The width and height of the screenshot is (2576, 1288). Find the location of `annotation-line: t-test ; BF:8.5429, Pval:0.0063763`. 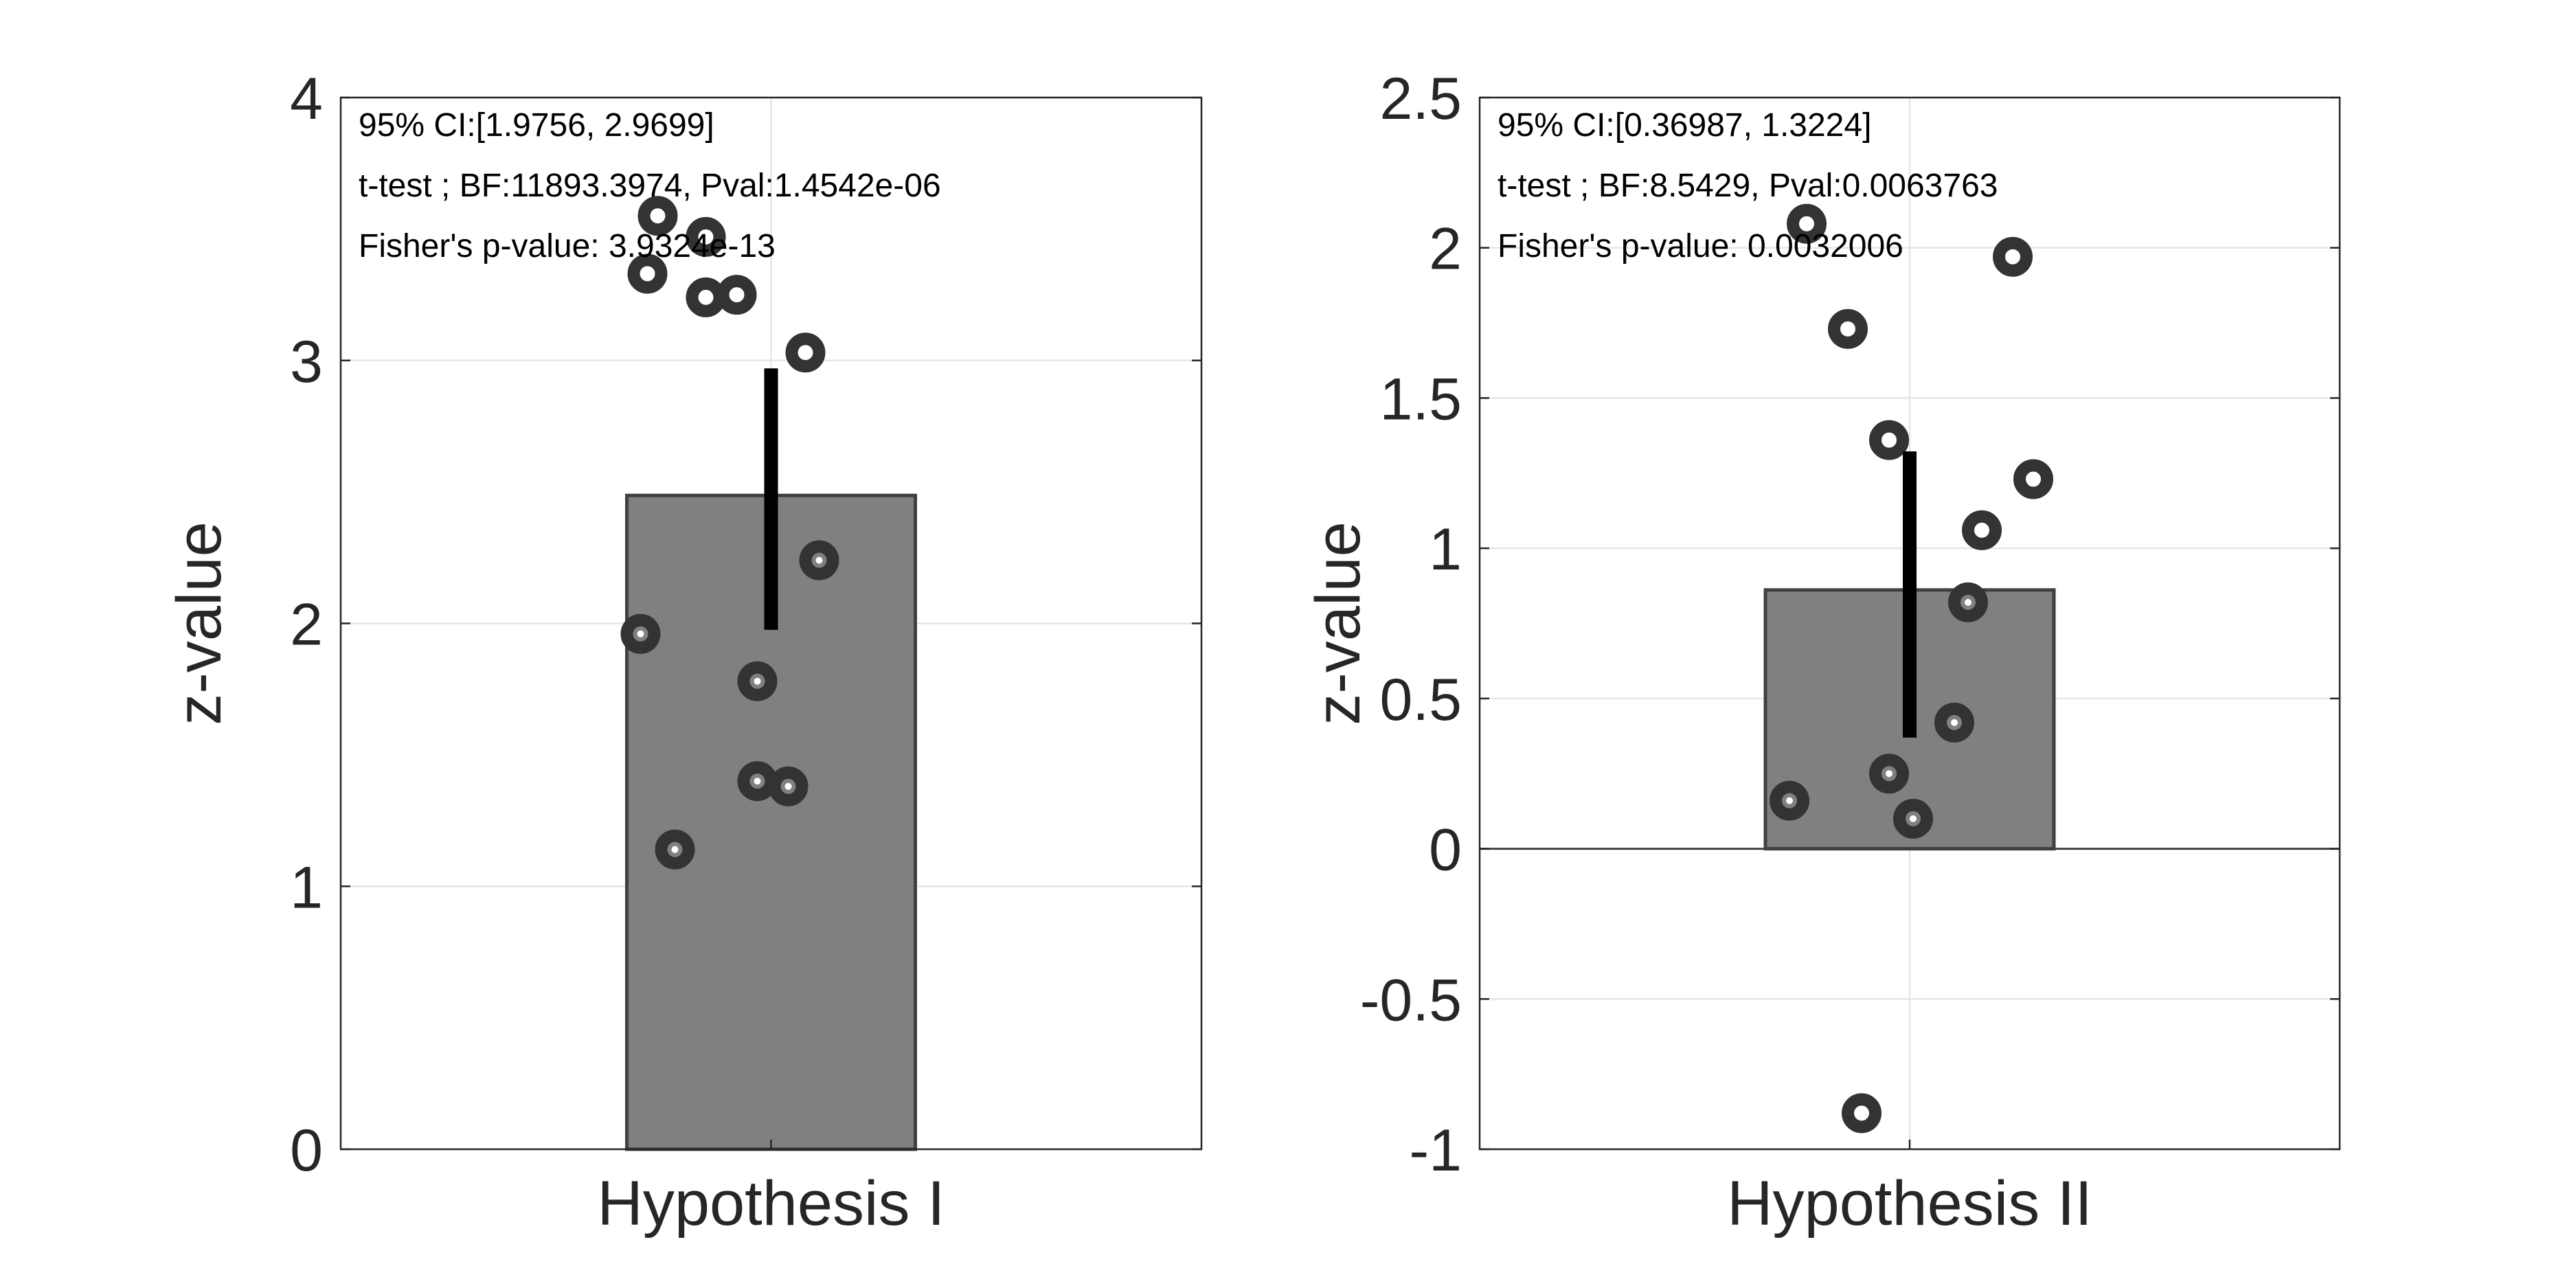

annotation-line: t-test ; BF:8.5429, Pval:0.0063763 is located at coordinates (1748, 186).